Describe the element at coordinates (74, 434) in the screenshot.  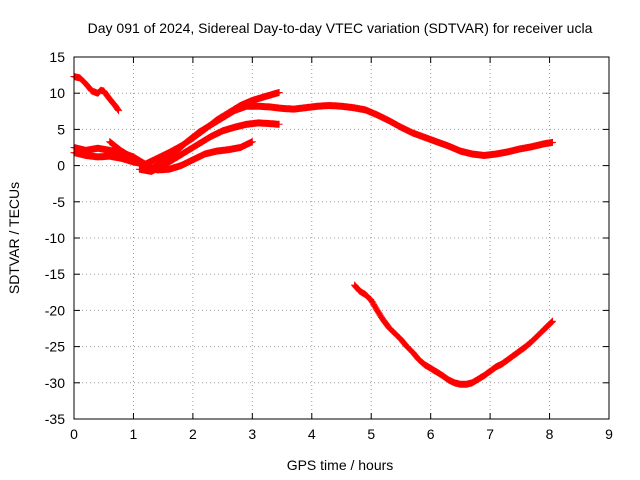
I see `x-tick-label: 0` at that location.